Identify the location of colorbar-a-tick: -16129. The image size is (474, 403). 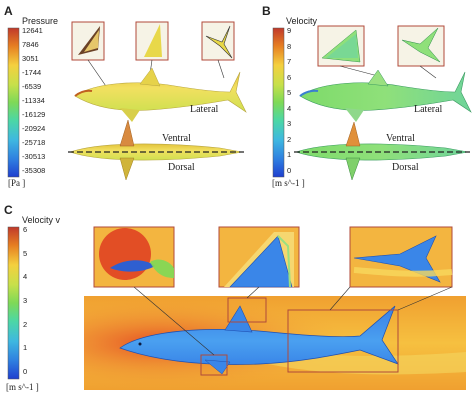
(34, 114).